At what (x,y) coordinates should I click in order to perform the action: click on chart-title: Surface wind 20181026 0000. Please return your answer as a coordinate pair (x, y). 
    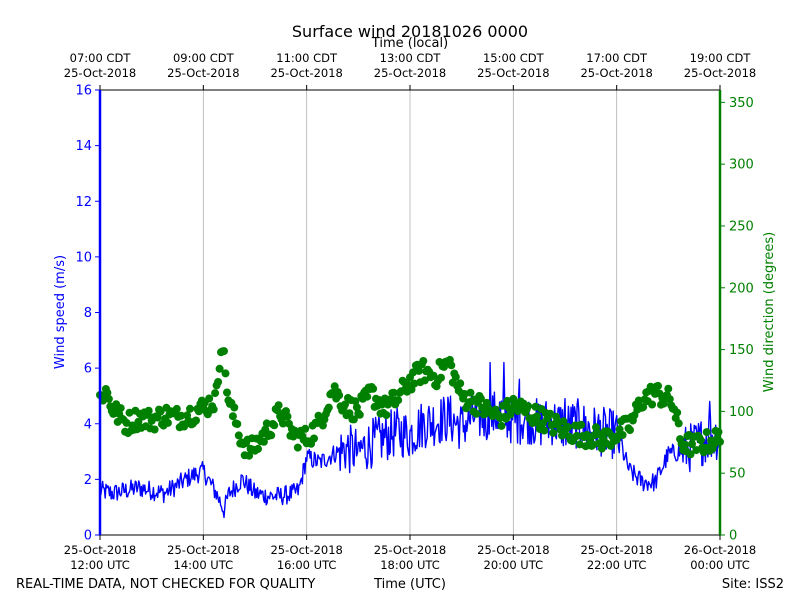
    Looking at the image, I should click on (410, 31).